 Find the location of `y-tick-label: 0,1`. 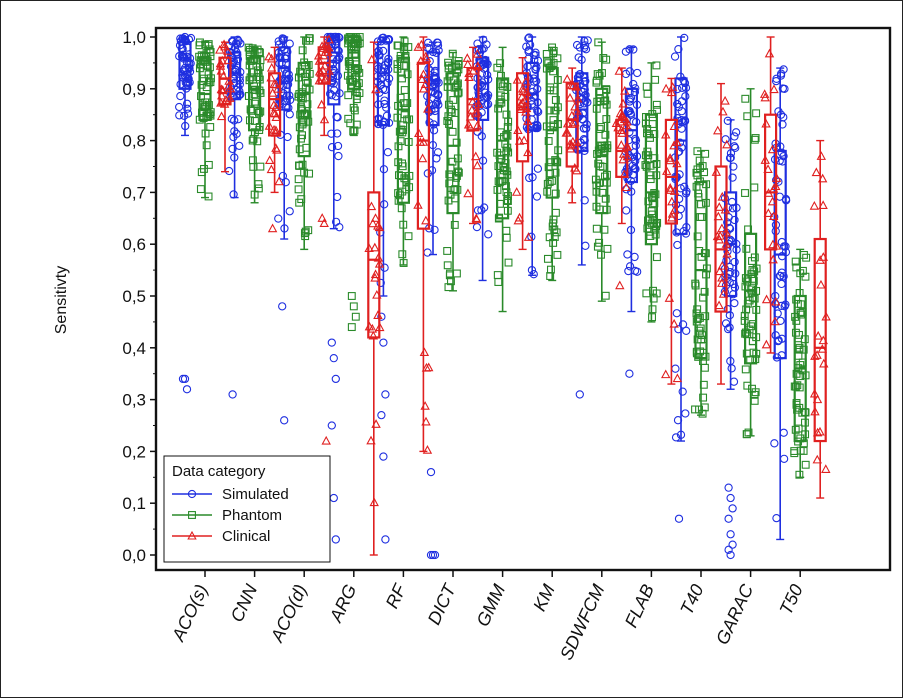

y-tick-label: 0,1 is located at coordinates (134, 503).